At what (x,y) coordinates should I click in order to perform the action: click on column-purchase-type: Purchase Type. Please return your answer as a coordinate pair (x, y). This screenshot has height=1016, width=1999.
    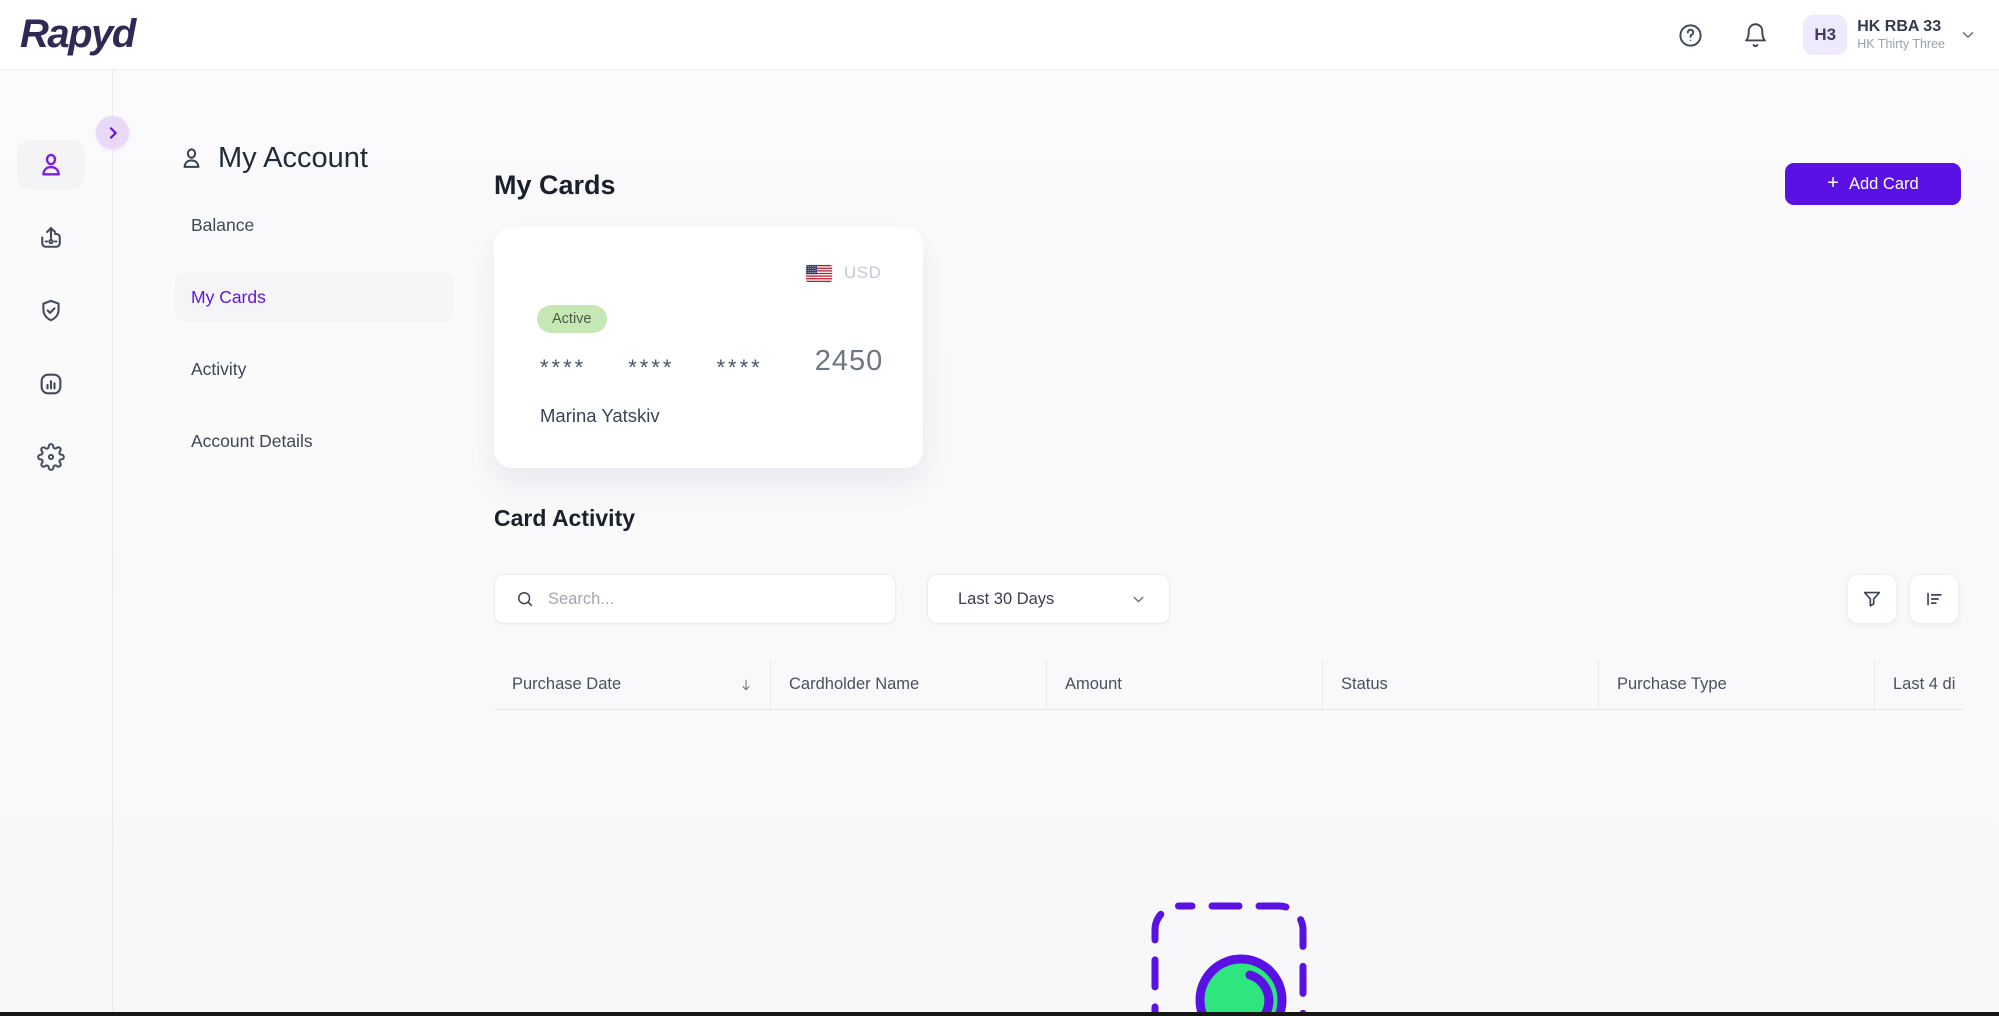
    Looking at the image, I should click on (1736, 684).